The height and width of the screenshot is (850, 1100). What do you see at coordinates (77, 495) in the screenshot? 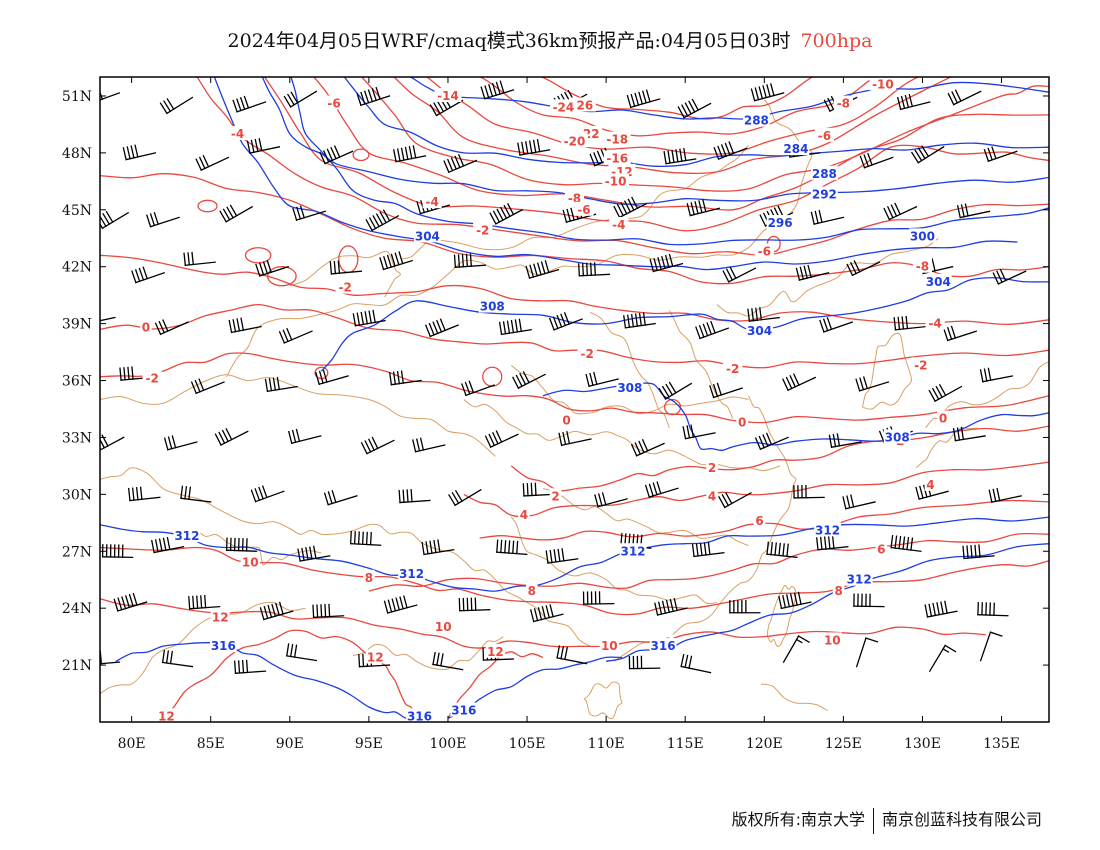
I see `lat-tick-label: 30N` at bounding box center [77, 495].